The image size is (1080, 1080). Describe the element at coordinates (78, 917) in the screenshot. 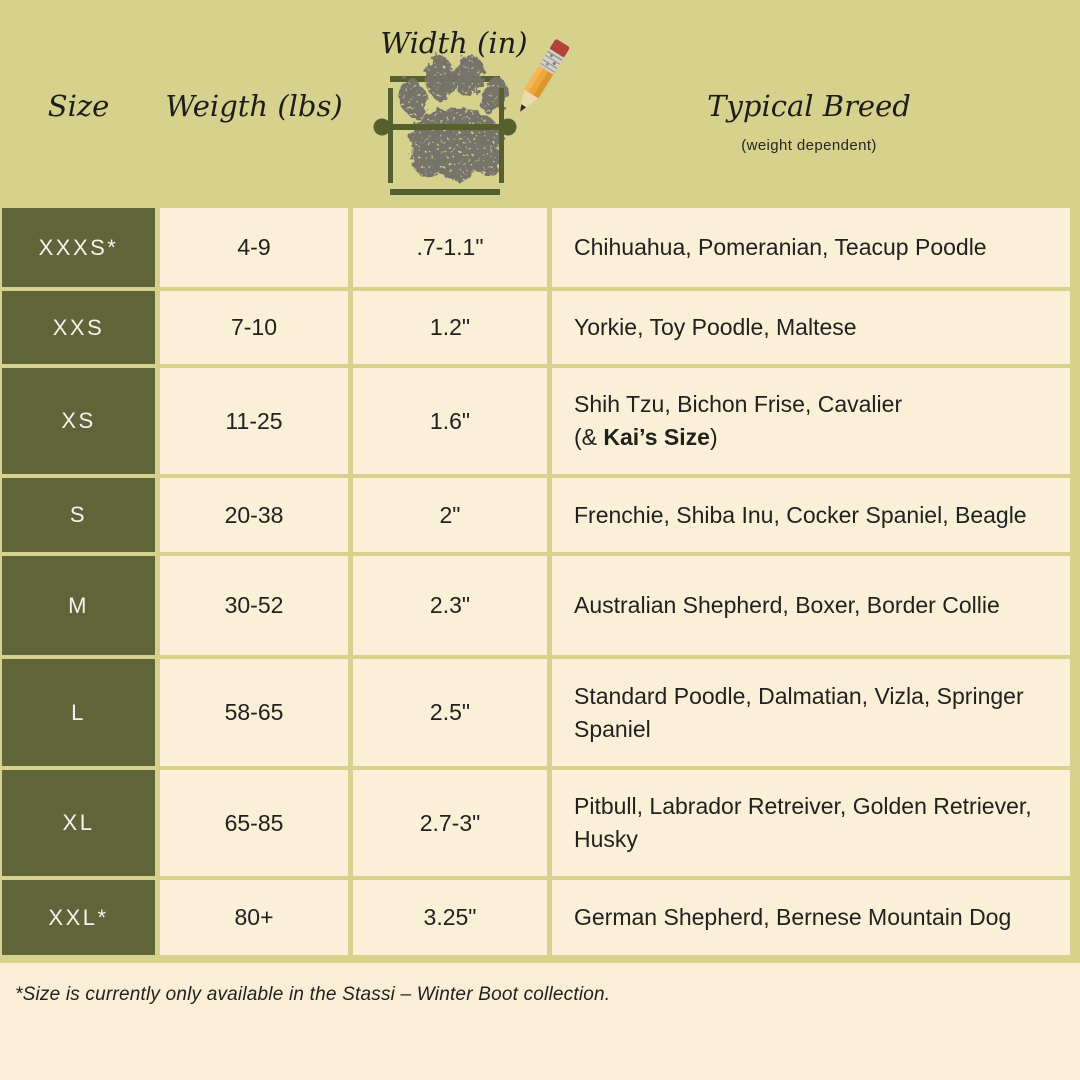

I see `size-cell: XXL*` at that location.